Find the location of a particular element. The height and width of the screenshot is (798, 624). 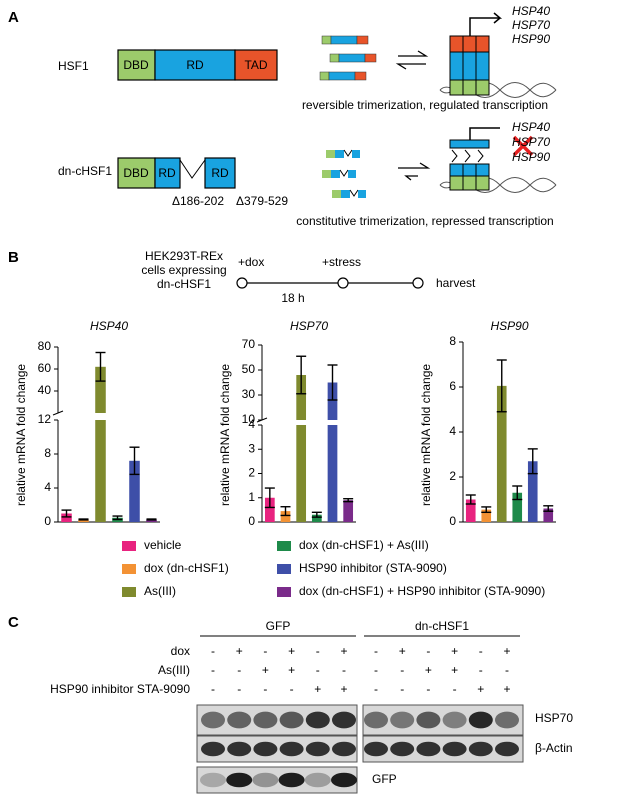

y-tick-label: 70 is located at coordinates (249, 344).